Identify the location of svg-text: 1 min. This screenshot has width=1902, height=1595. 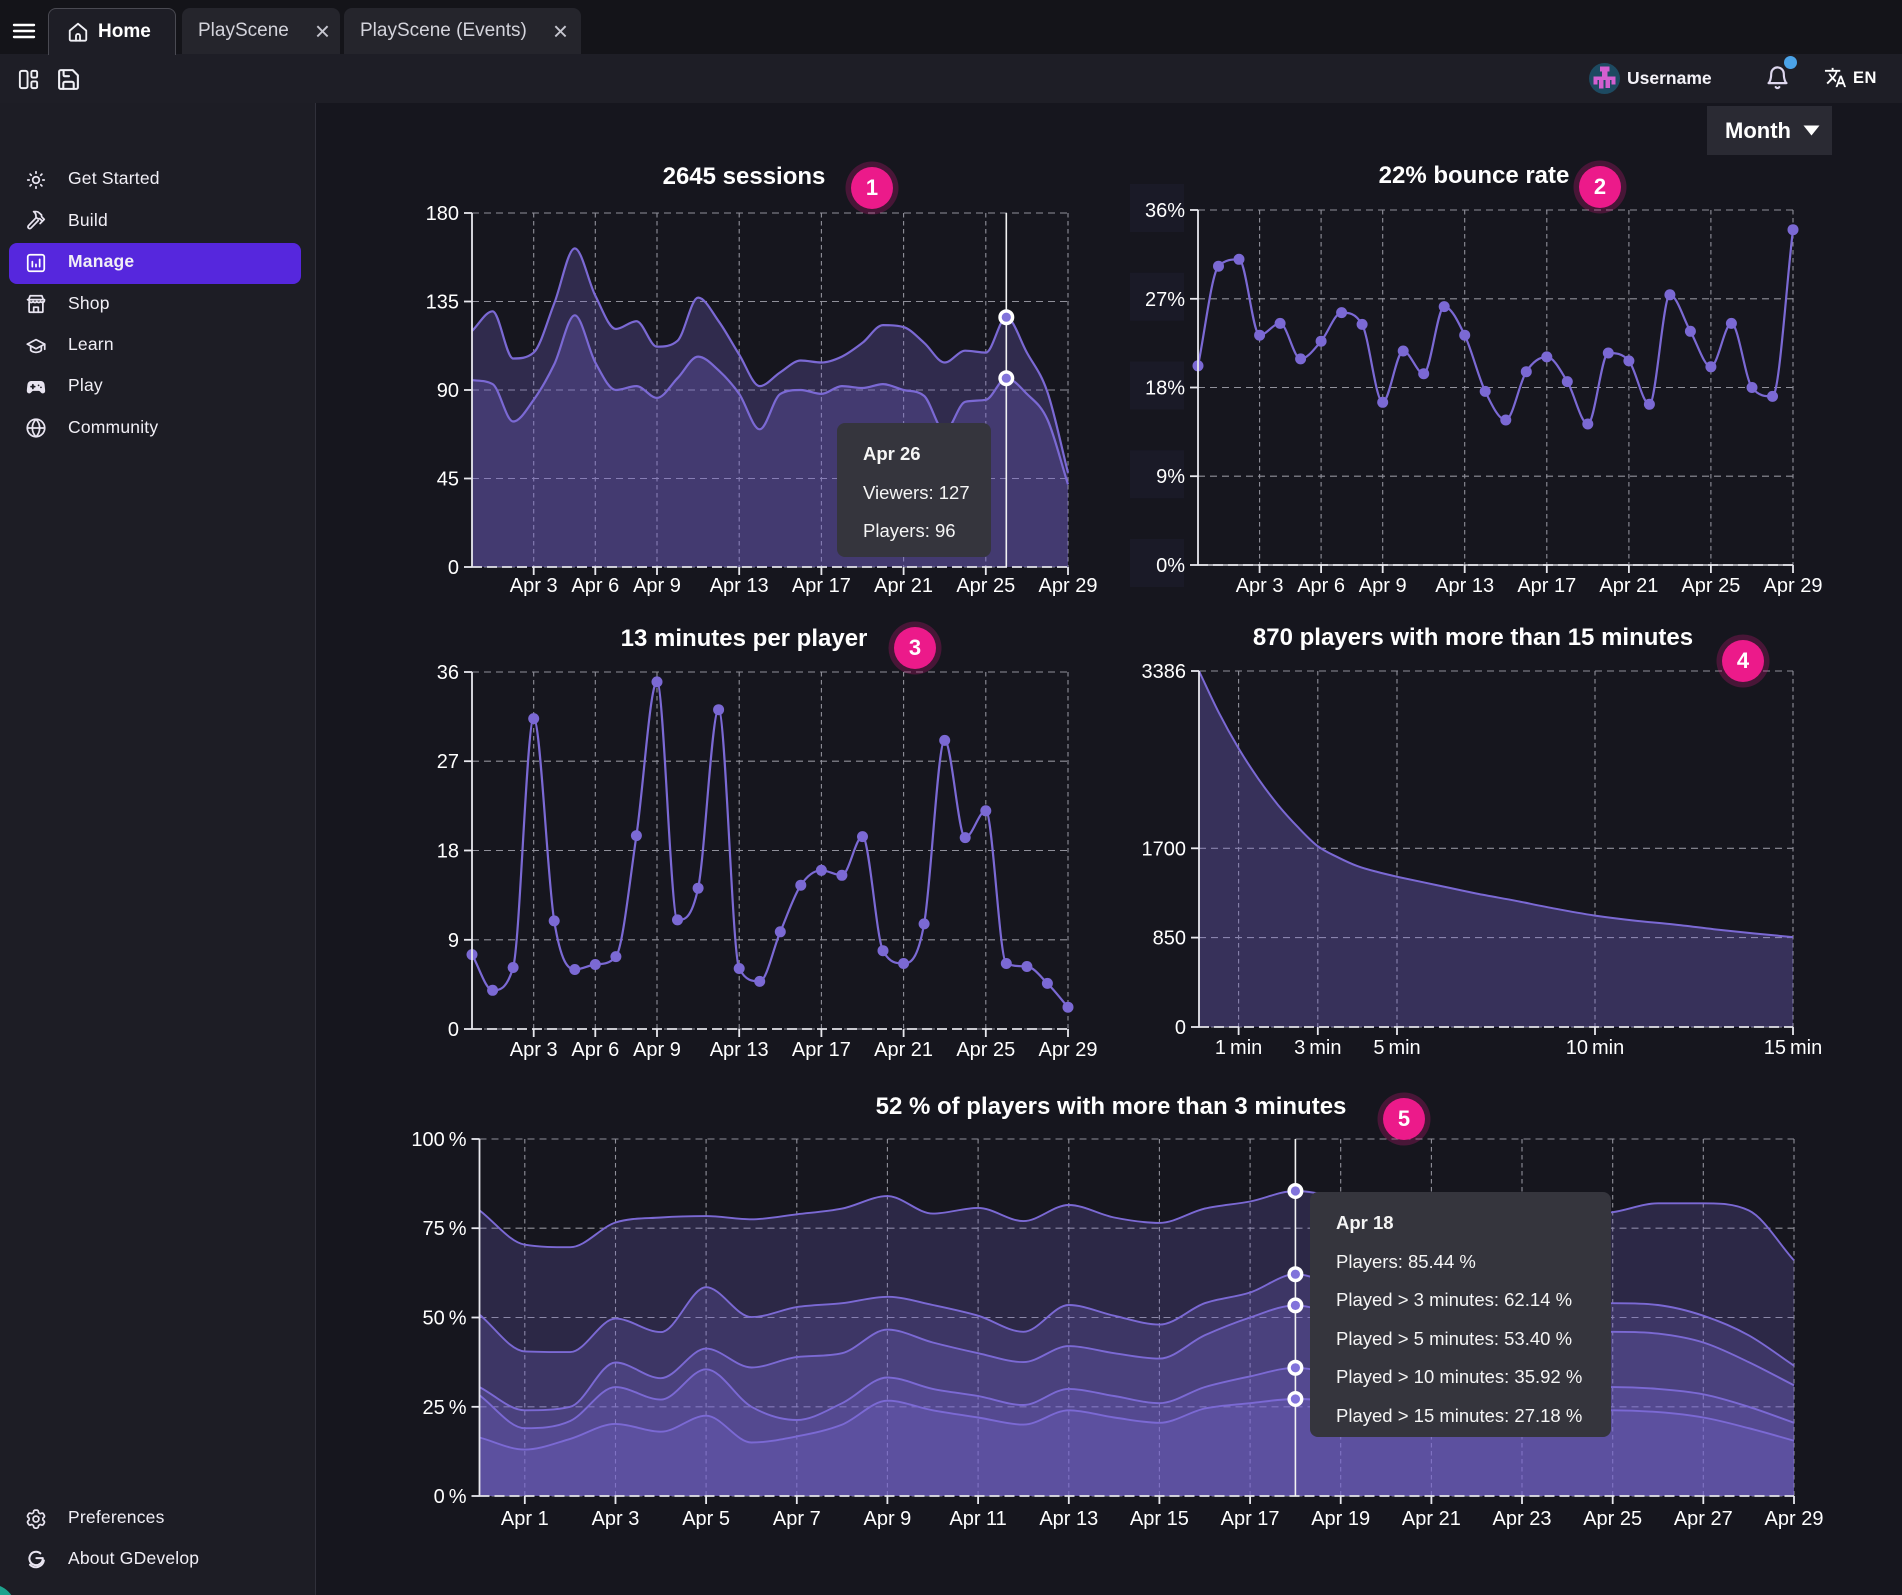
(1238, 1048).